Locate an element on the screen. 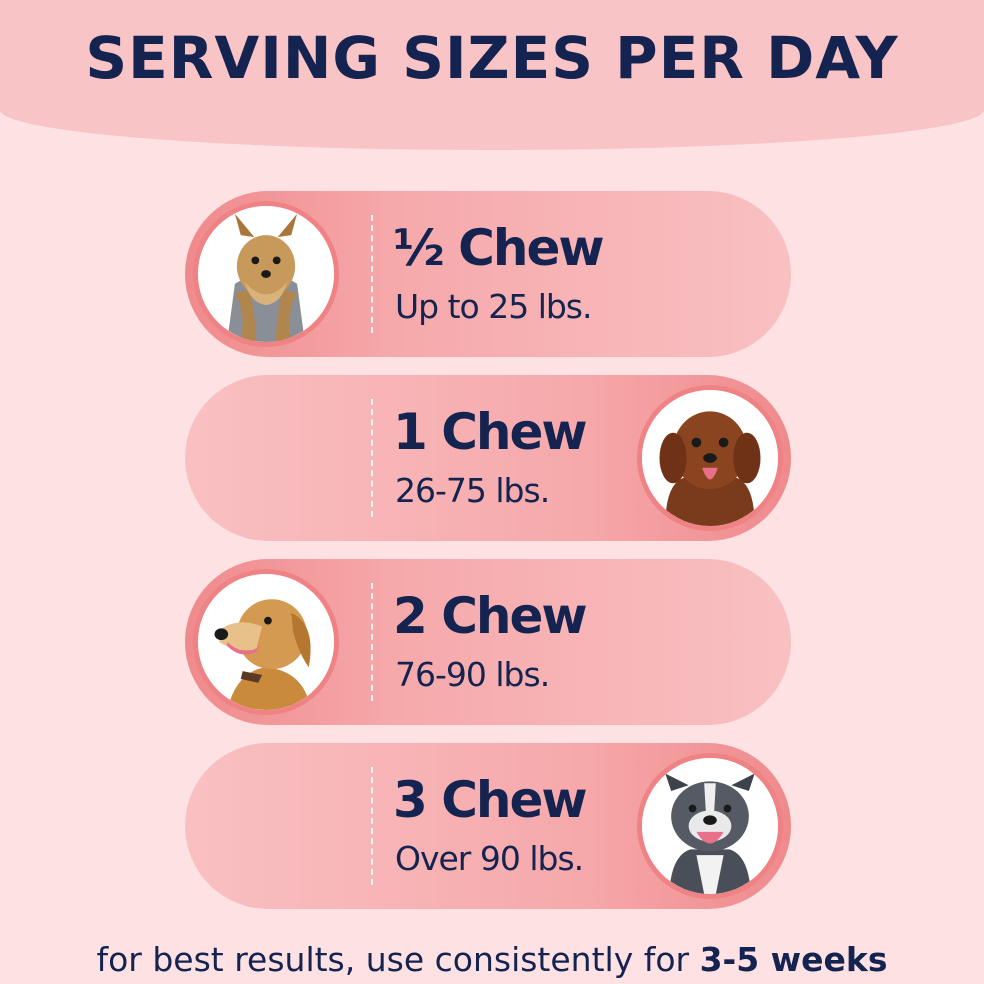 The width and height of the screenshot is (984, 984). weight-range: 26-75 lbs. is located at coordinates (472, 490).